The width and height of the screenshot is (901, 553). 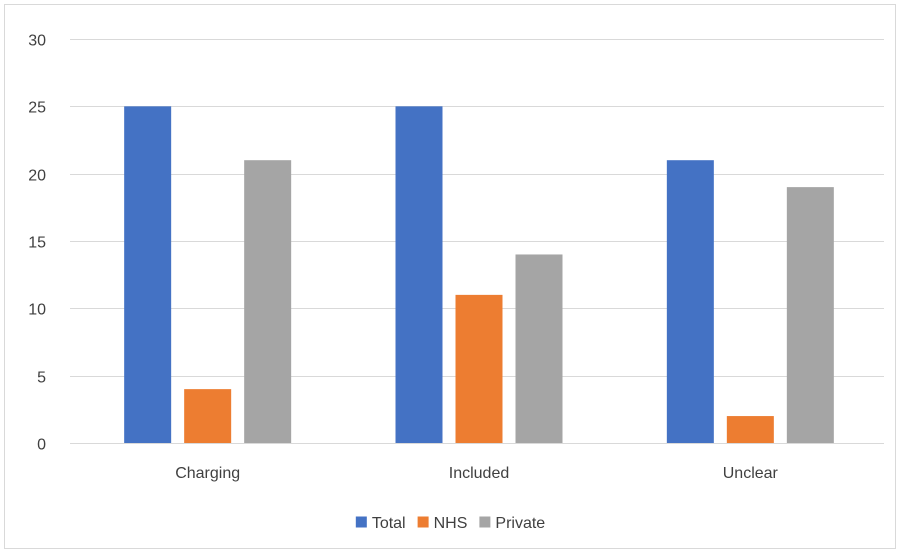 I want to click on y-tick-label: 15, so click(x=37, y=243).